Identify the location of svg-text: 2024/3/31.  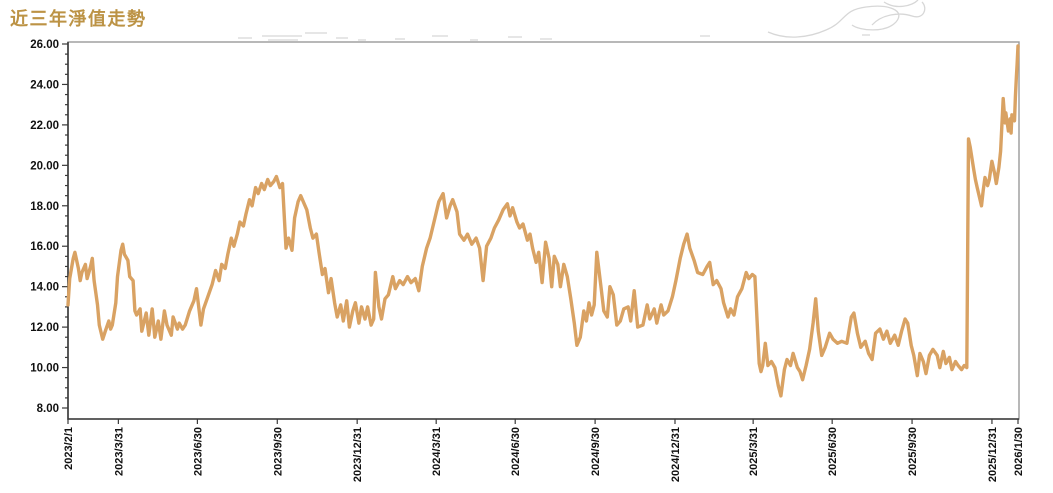
(437, 451).